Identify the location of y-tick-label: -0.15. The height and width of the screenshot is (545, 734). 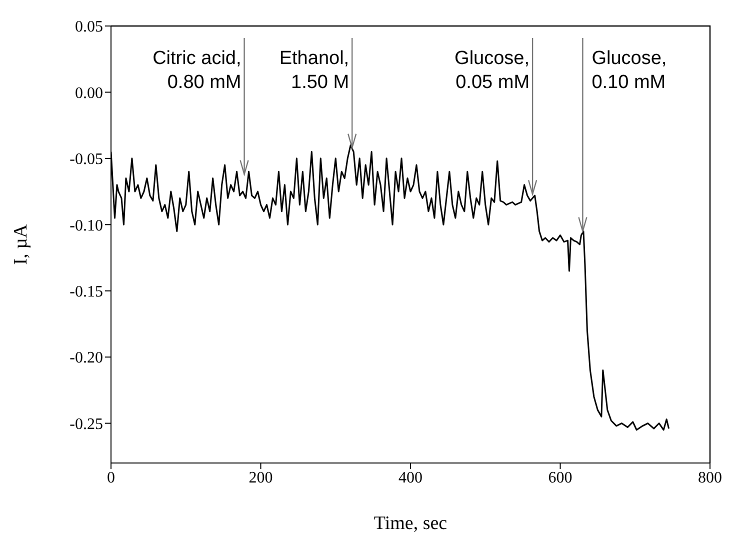
(86, 292).